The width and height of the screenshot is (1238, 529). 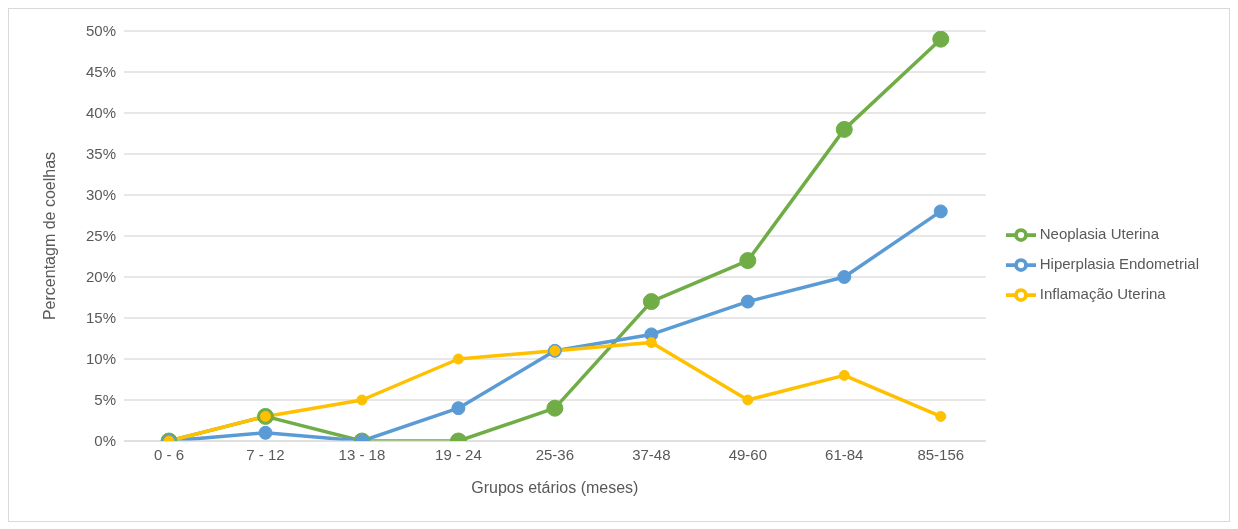 What do you see at coordinates (100, 277) in the screenshot?
I see `y-tick-label: 20%` at bounding box center [100, 277].